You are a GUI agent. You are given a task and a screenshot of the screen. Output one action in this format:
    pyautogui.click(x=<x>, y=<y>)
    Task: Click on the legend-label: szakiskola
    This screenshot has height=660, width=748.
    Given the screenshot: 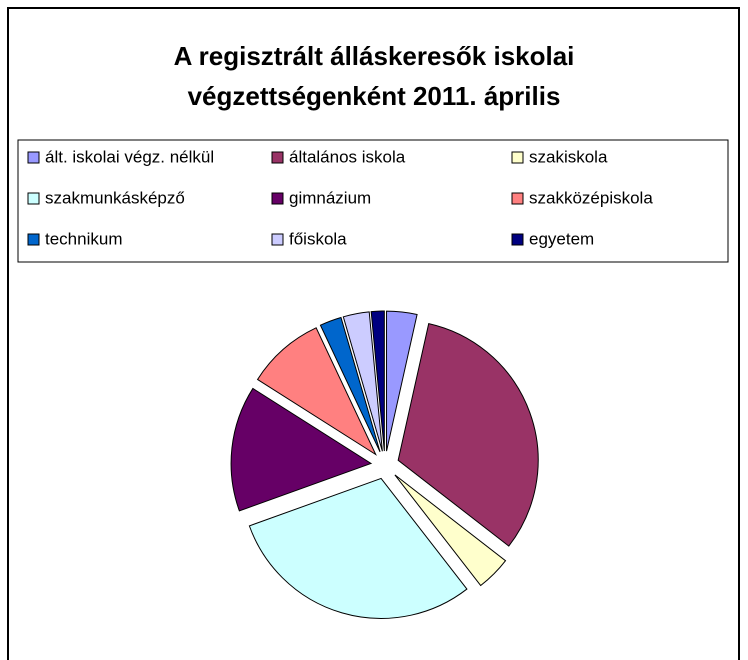 What is the action you would take?
    pyautogui.click(x=568, y=156)
    